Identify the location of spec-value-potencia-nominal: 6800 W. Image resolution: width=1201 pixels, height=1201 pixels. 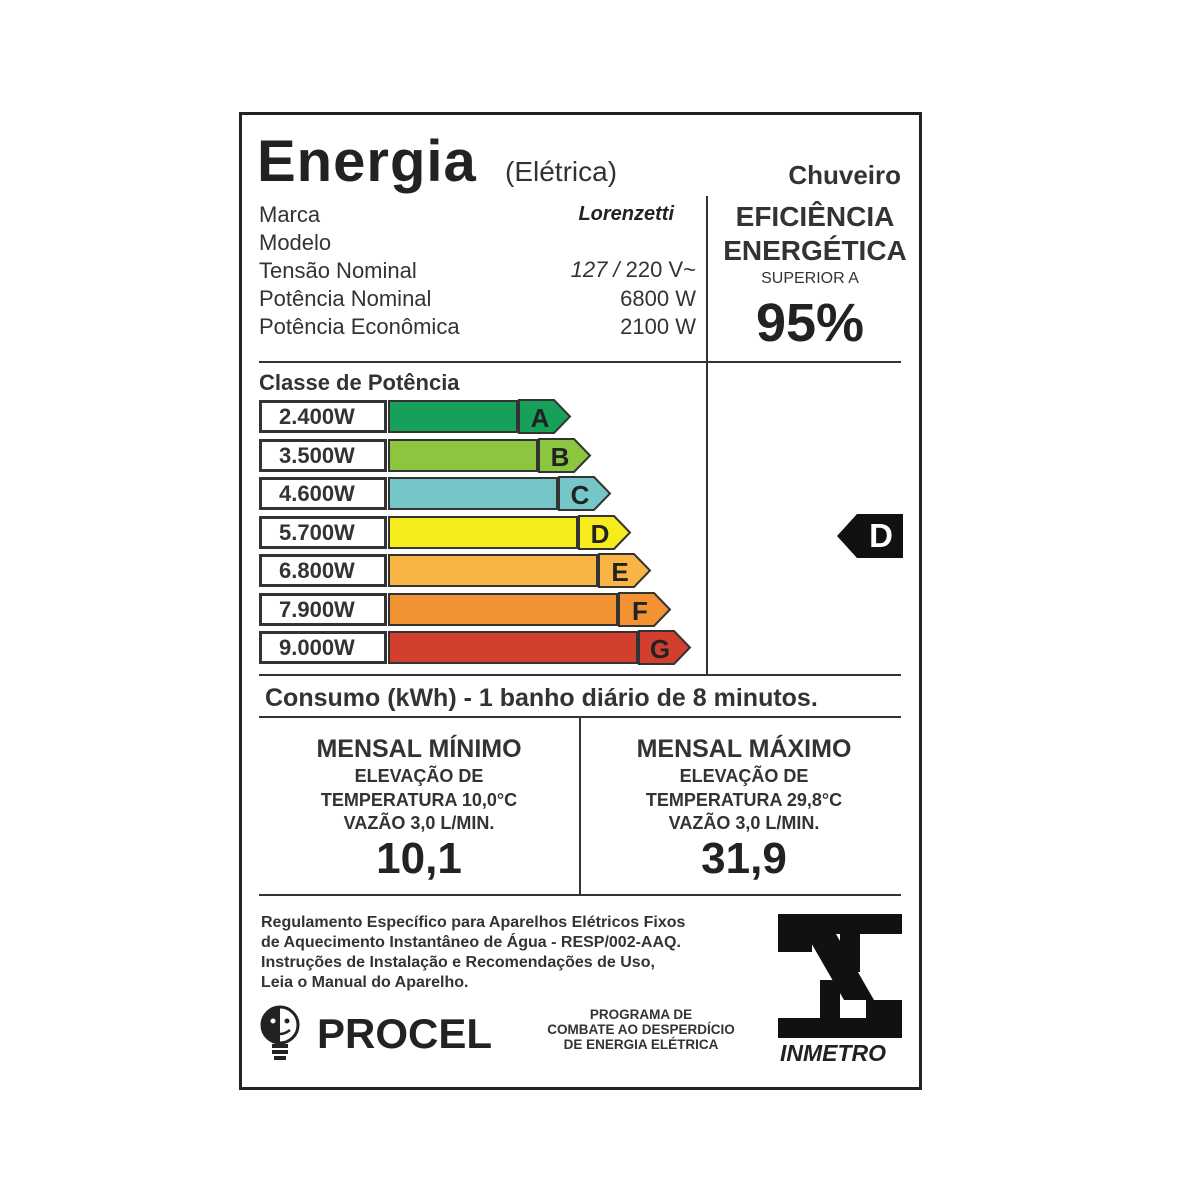
(658, 298).